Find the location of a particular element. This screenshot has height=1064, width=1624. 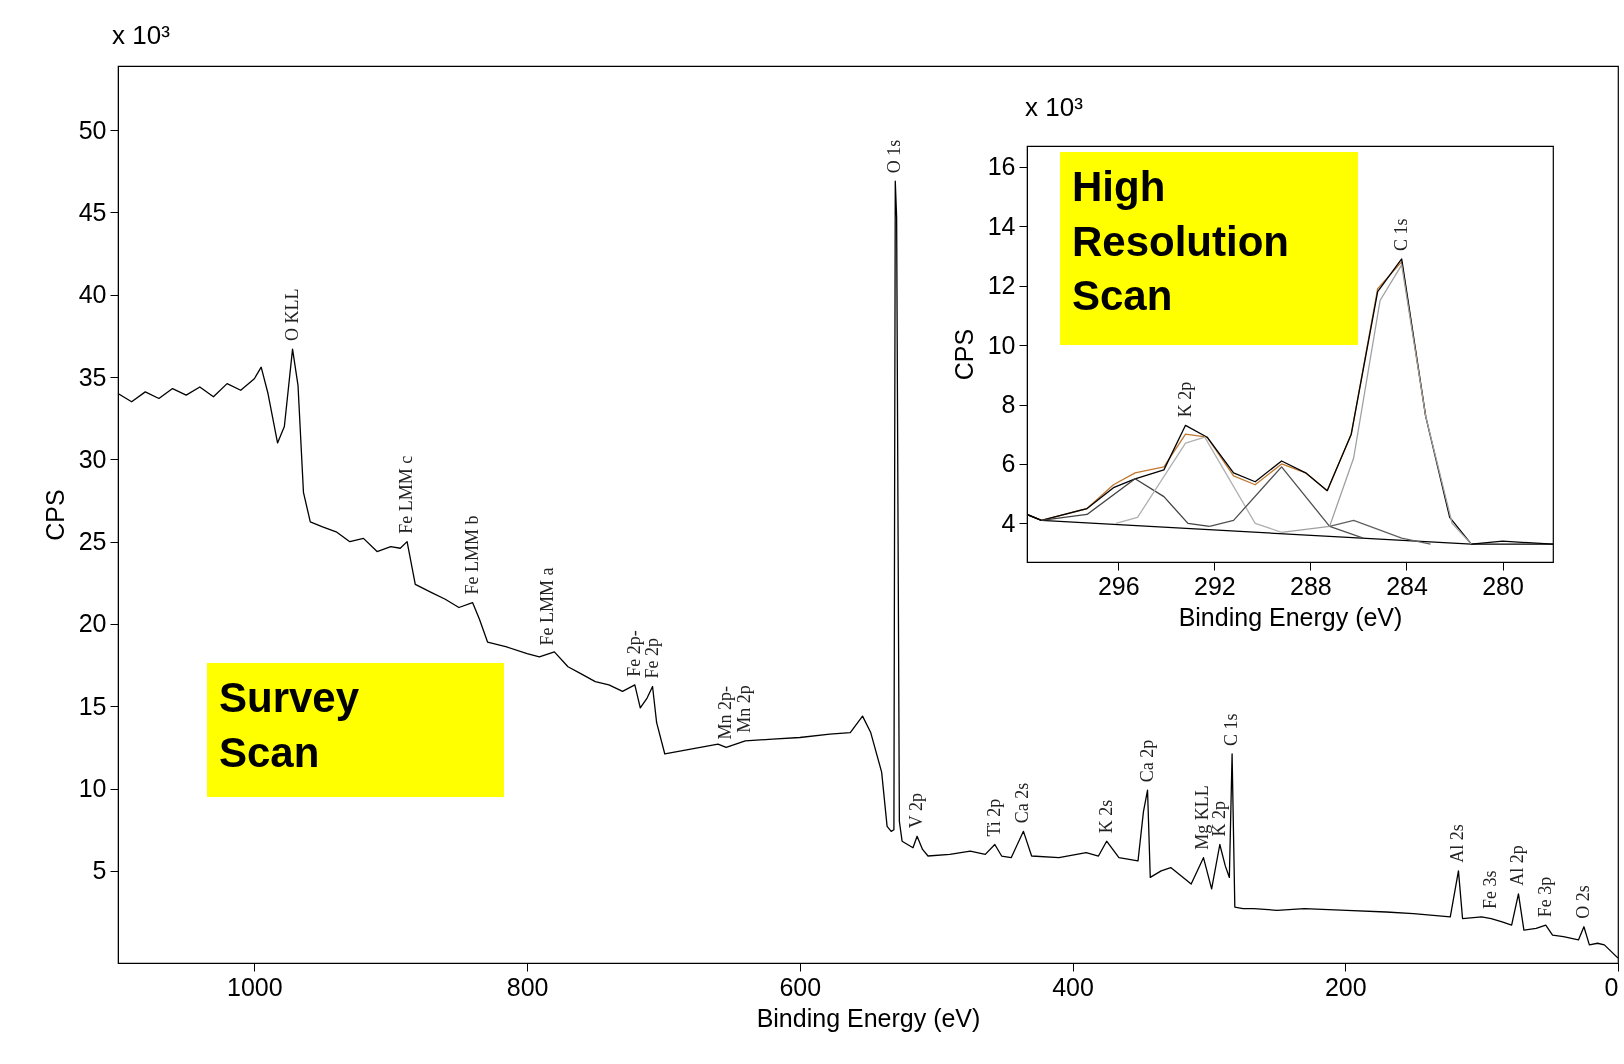

annotation: Al 2p is located at coordinates (1517, 865).